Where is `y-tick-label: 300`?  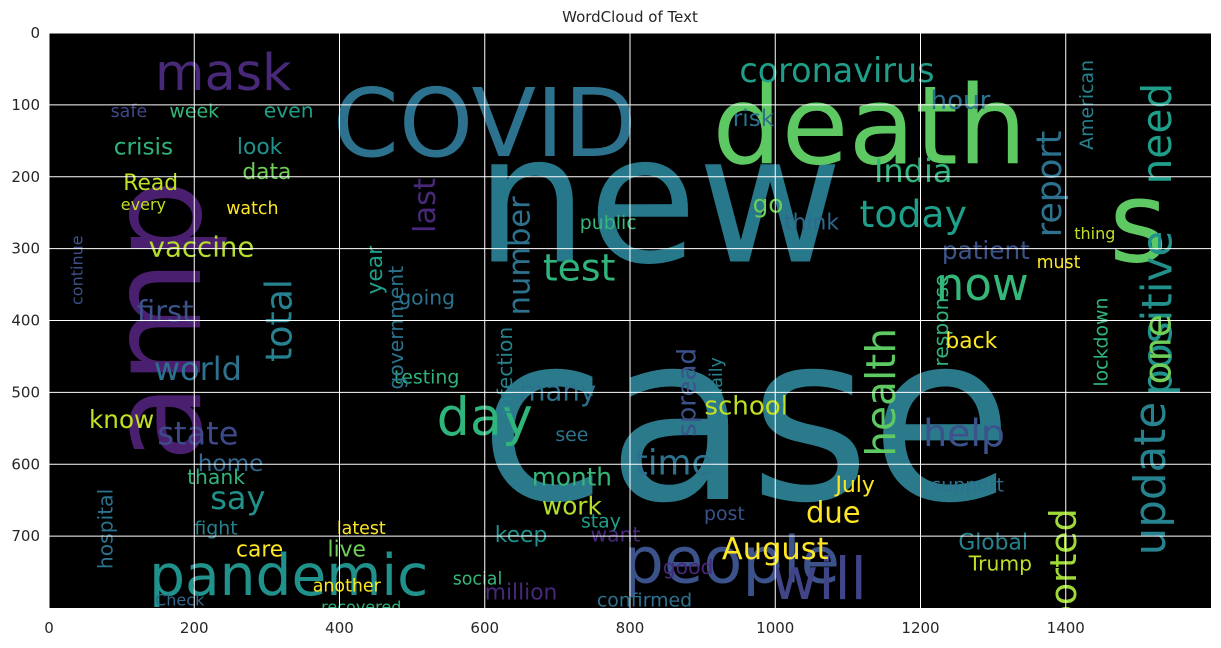 y-tick-label: 300 is located at coordinates (25, 249).